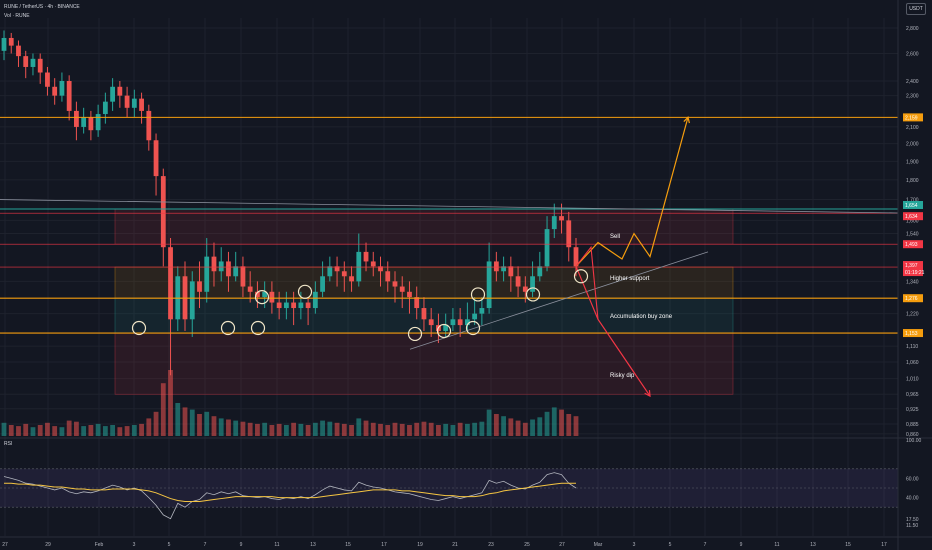 This screenshot has width=932, height=550. Describe the element at coordinates (42, 7) in the screenshot. I see `symbol-title: RUNE / TetherUS · 4h · BINANCE` at that location.